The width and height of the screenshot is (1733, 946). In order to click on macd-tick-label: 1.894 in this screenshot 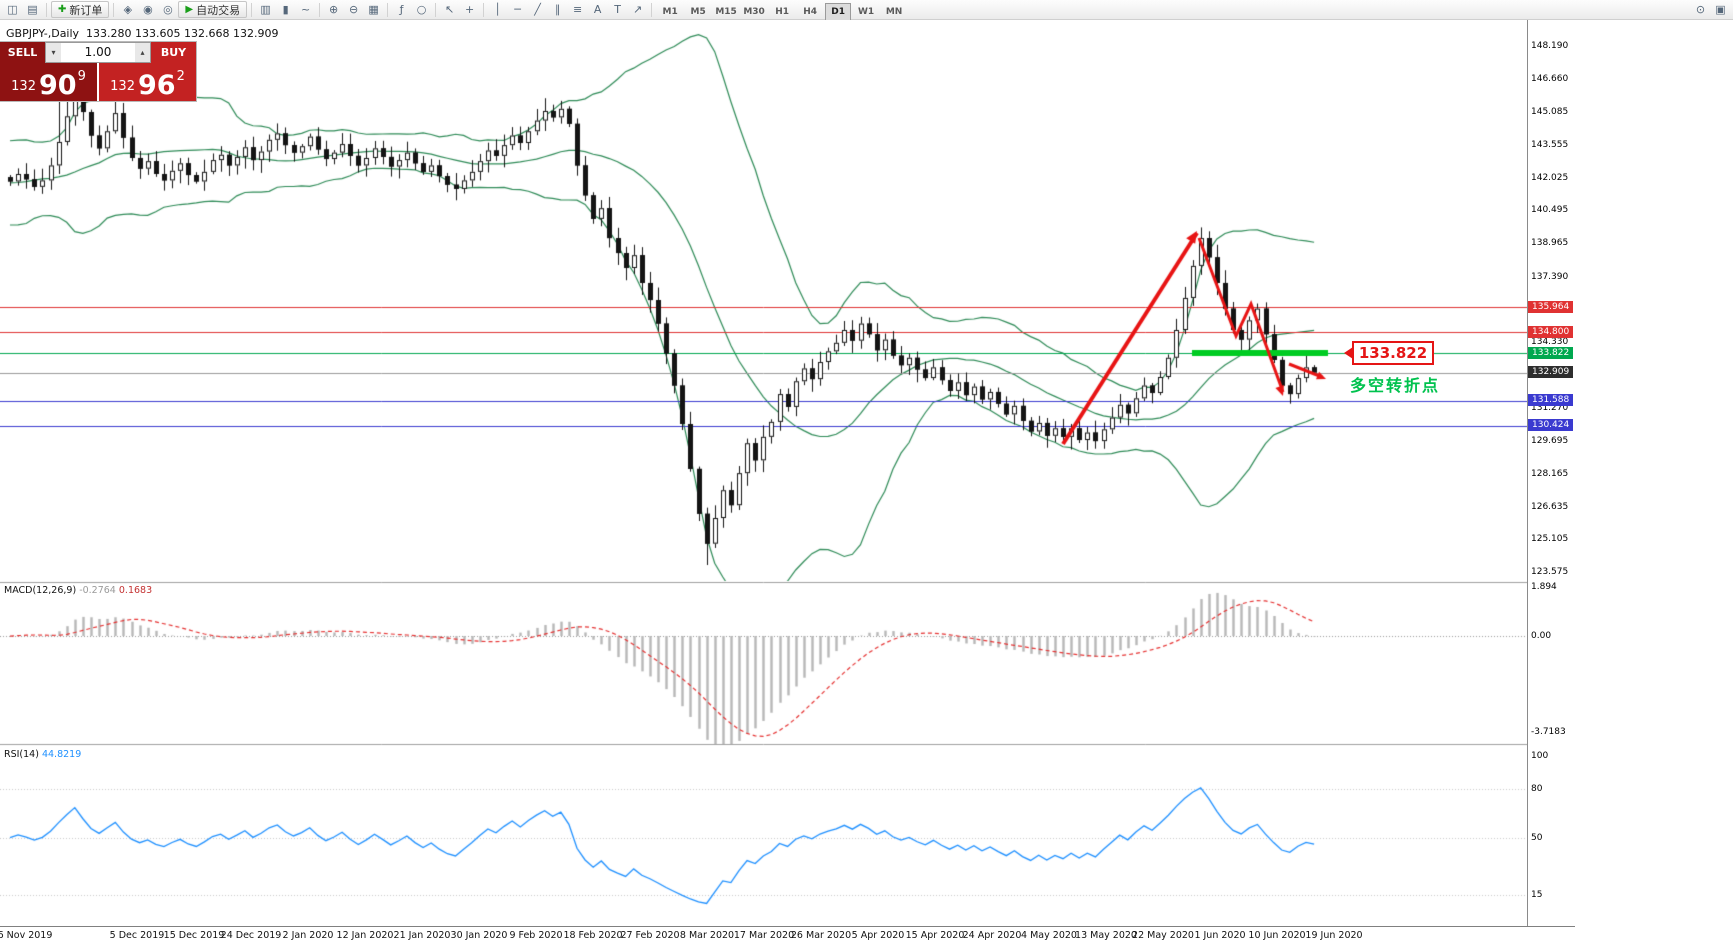, I will do `click(1544, 587)`.